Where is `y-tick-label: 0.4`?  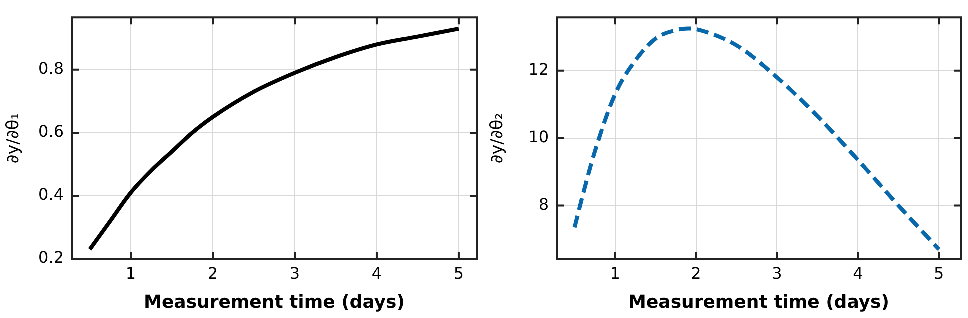 y-tick-label: 0.4 is located at coordinates (51, 194).